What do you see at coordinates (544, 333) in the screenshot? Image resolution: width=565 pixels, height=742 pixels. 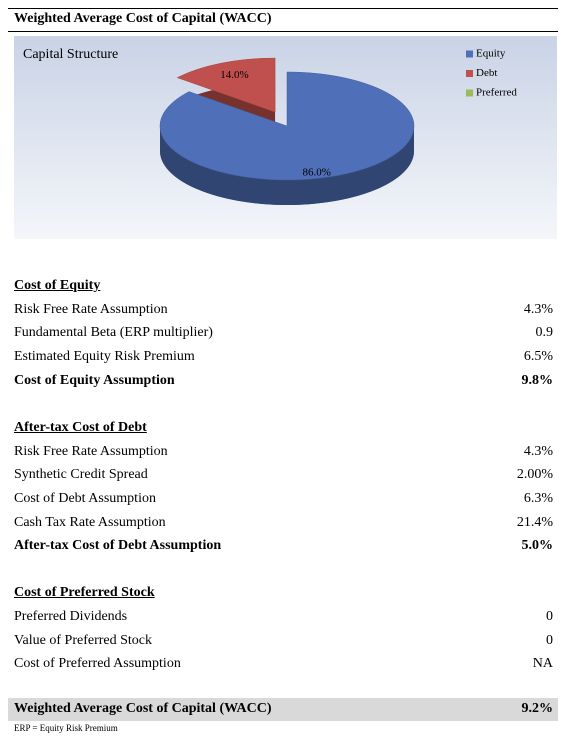 I see `row-value: 0.9` at bounding box center [544, 333].